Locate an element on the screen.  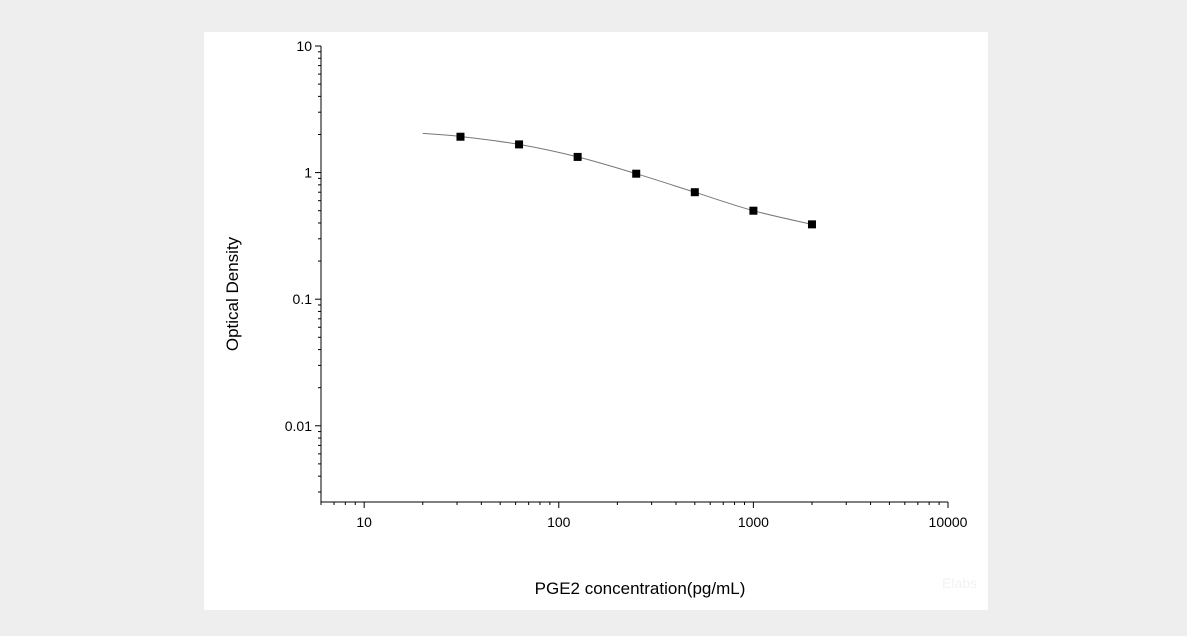
y-tick-label: 0.01 is located at coordinates (298, 426).